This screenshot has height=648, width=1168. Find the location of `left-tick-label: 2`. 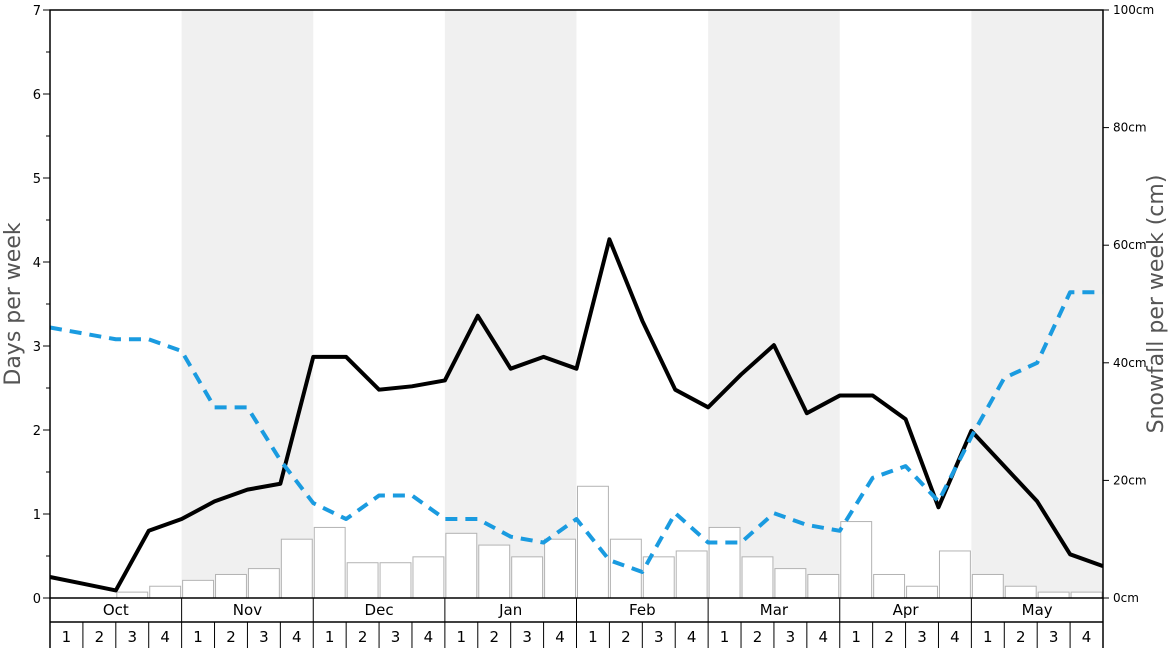

left-tick-label: 2 is located at coordinates (37, 431).